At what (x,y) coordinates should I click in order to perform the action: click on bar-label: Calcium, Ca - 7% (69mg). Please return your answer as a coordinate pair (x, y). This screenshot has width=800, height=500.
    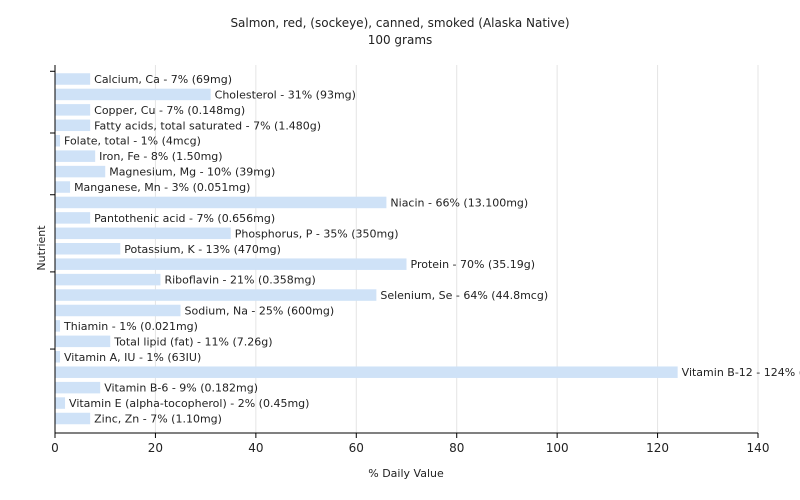
    Looking at the image, I should click on (163, 79).